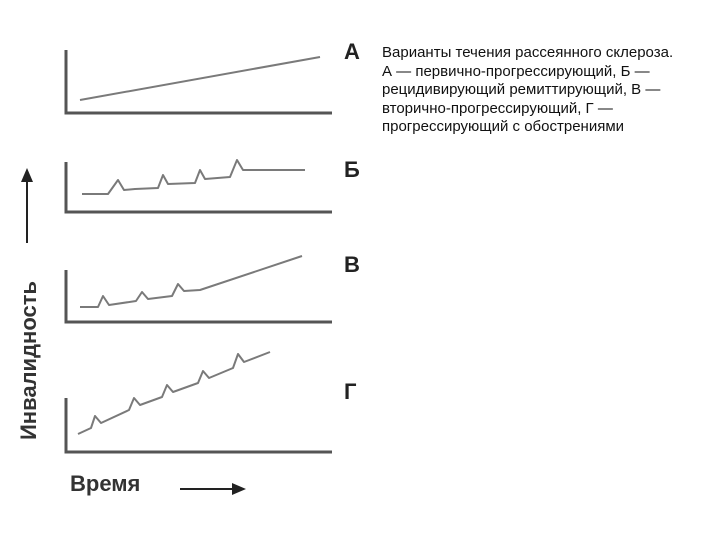  I want to click on panel-d-curve, so click(174, 393).